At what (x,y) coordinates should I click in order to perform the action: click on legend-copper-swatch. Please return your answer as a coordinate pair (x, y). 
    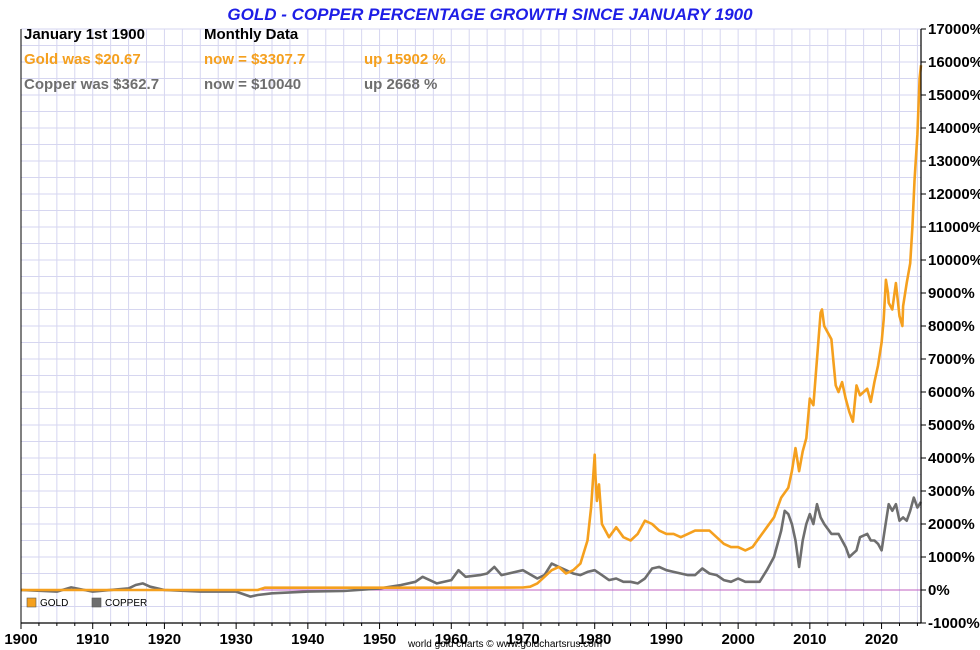
    Looking at the image, I should click on (96, 602).